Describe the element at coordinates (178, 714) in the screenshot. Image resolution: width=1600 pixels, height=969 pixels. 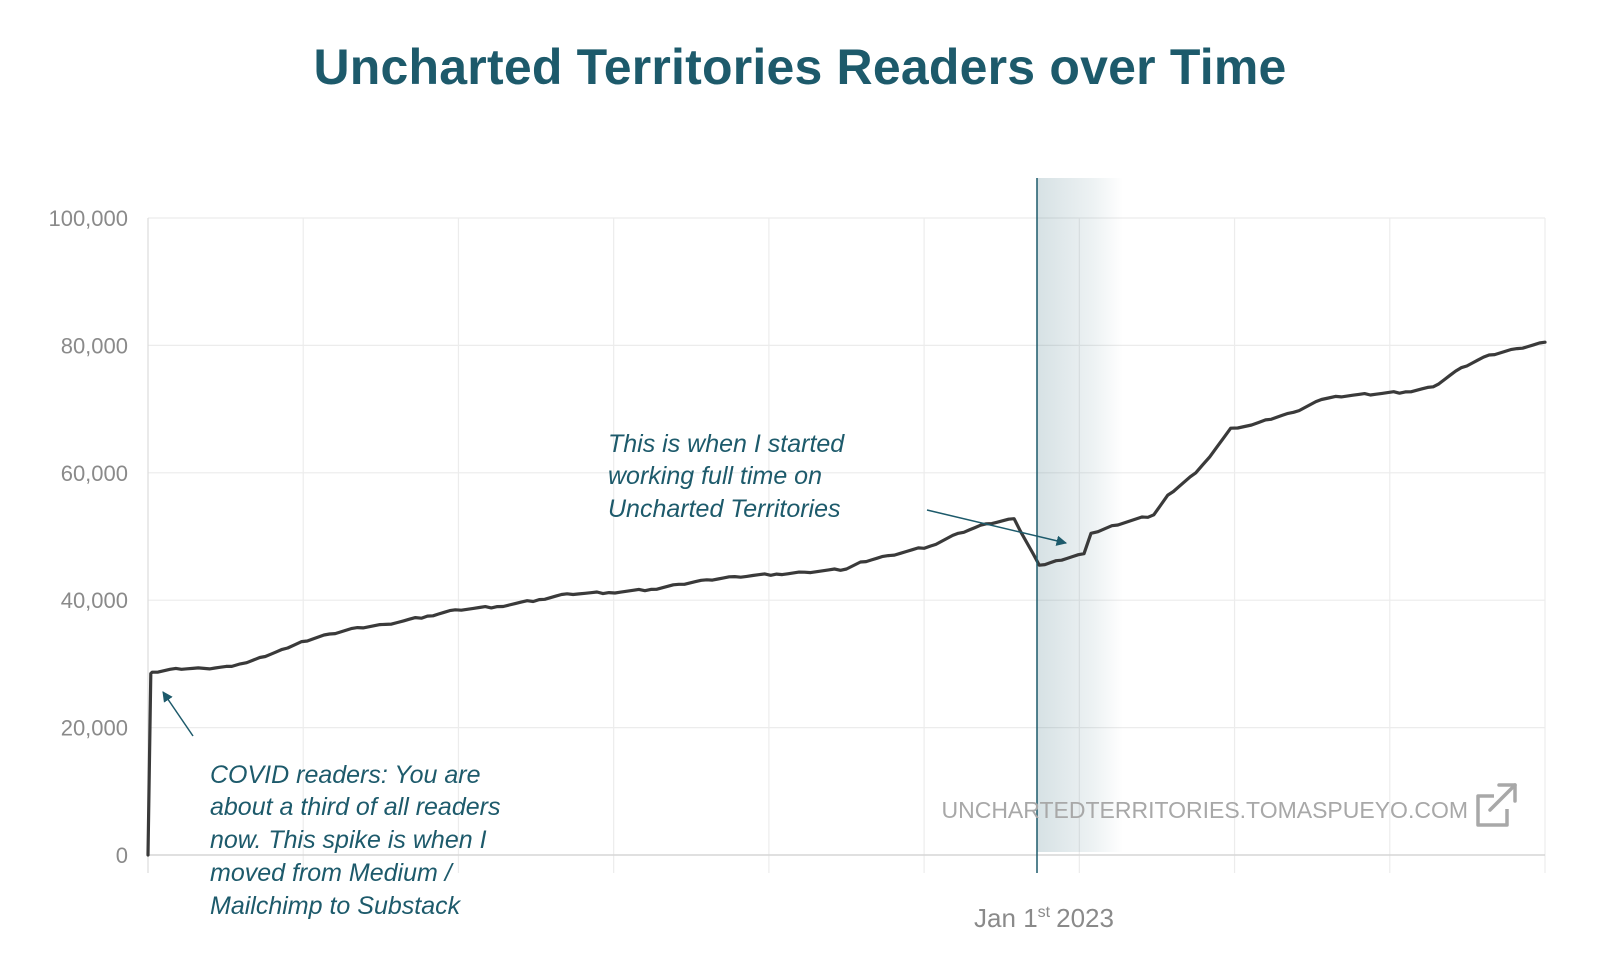
I see `annotation-covid-arrow` at that location.